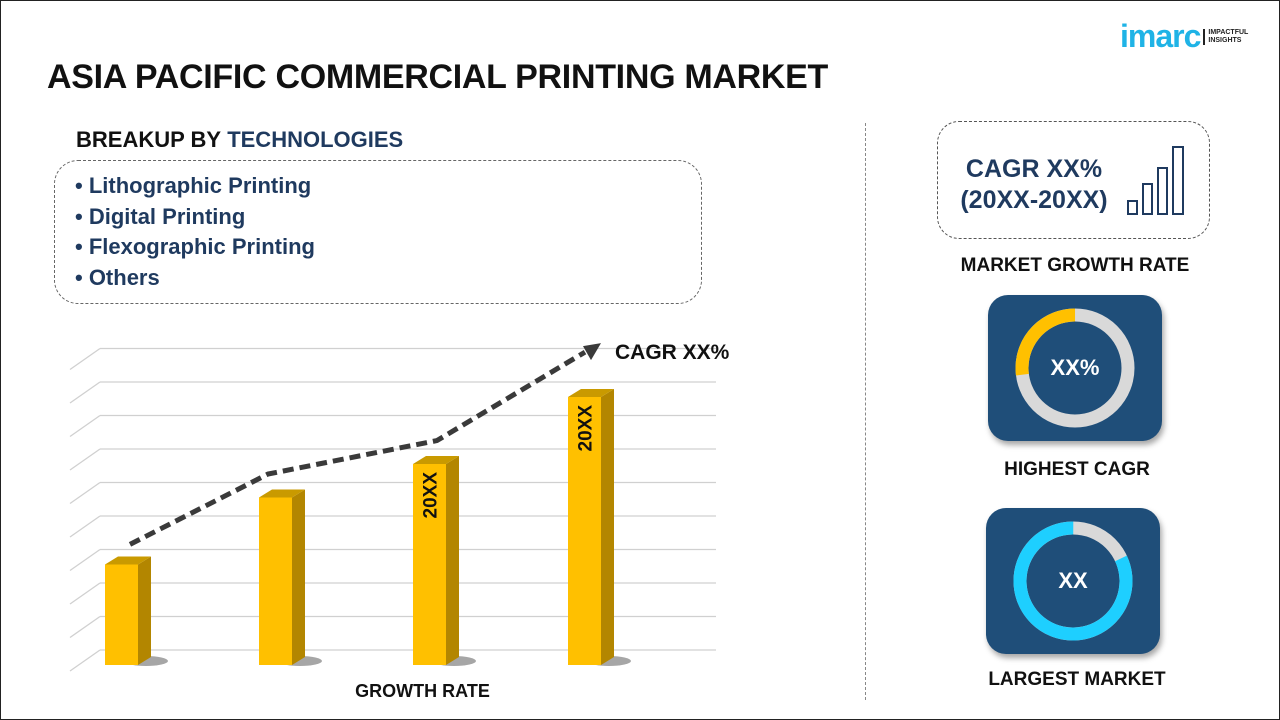 The width and height of the screenshot is (1280, 720). Describe the element at coordinates (592, 352) in the screenshot. I see `trend-arrowhead` at that location.